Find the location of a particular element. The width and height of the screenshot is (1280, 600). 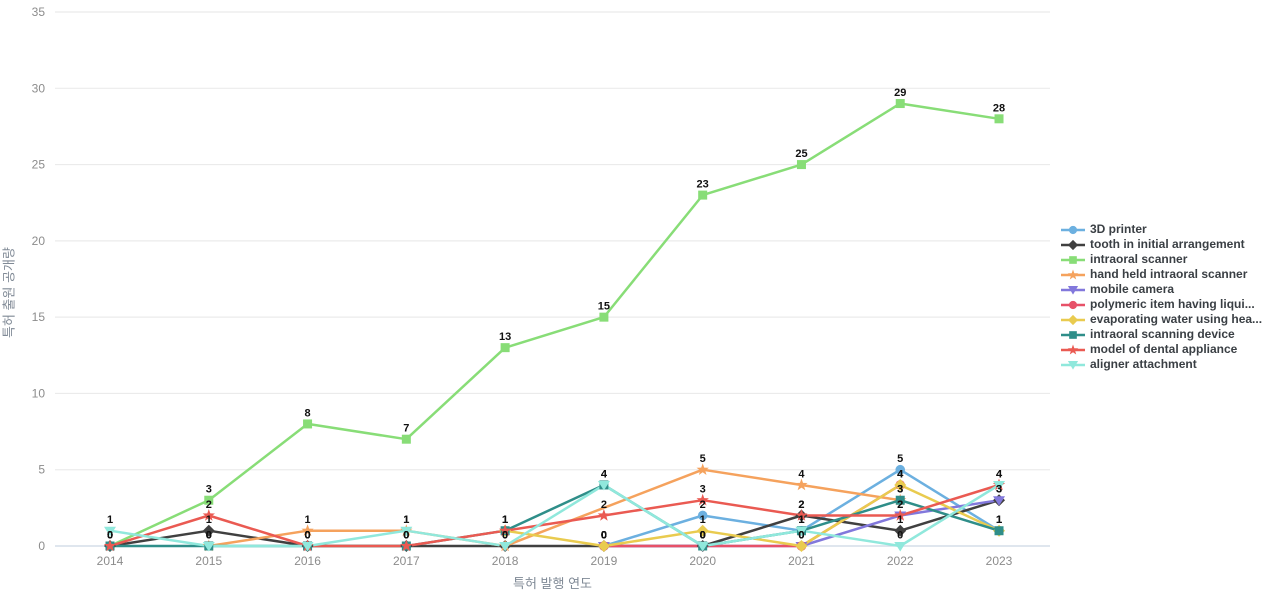

legend-item-3d-printer: 3D printer is located at coordinates (1161, 229).